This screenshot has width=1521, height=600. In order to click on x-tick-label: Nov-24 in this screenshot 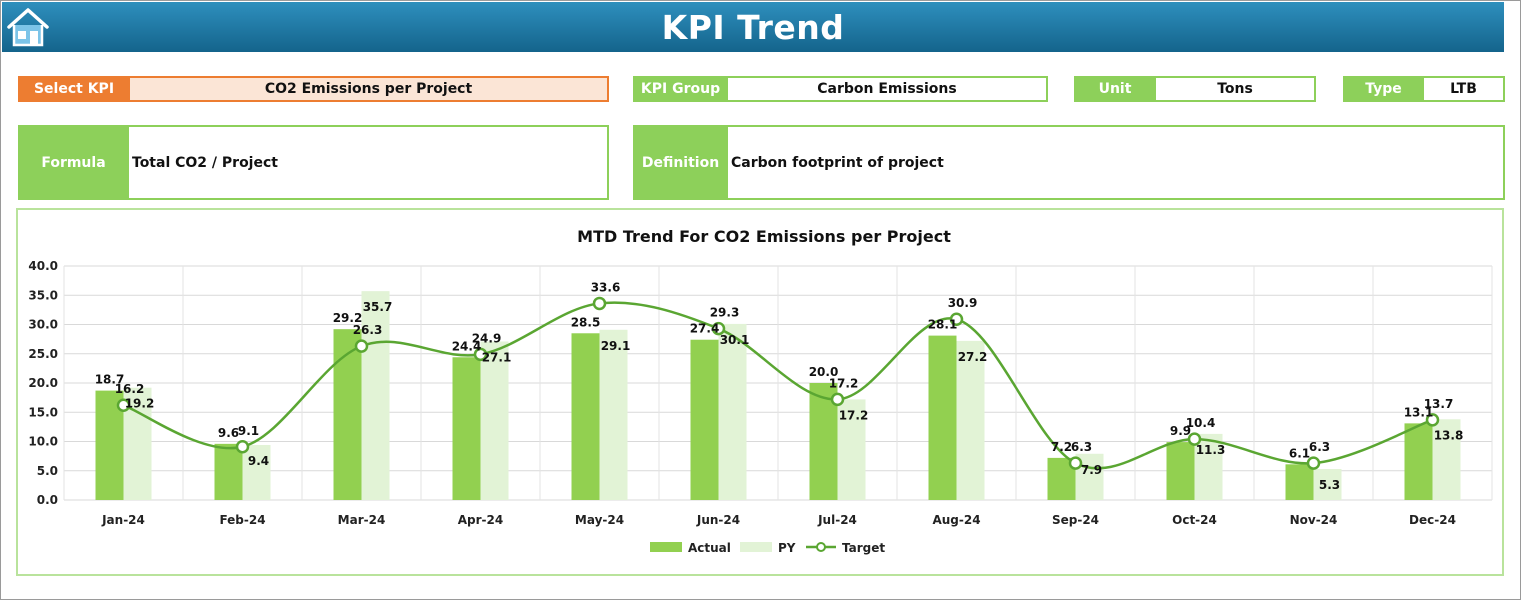, I will do `click(1314, 520)`.